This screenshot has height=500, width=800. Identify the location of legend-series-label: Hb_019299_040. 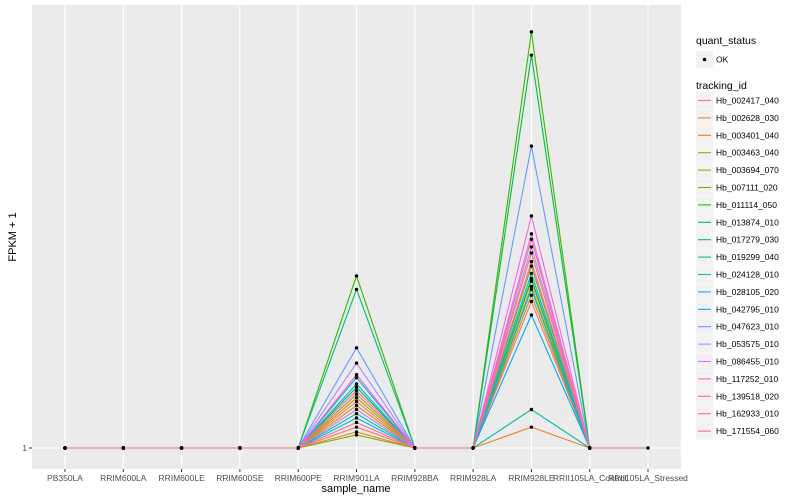
(747, 257).